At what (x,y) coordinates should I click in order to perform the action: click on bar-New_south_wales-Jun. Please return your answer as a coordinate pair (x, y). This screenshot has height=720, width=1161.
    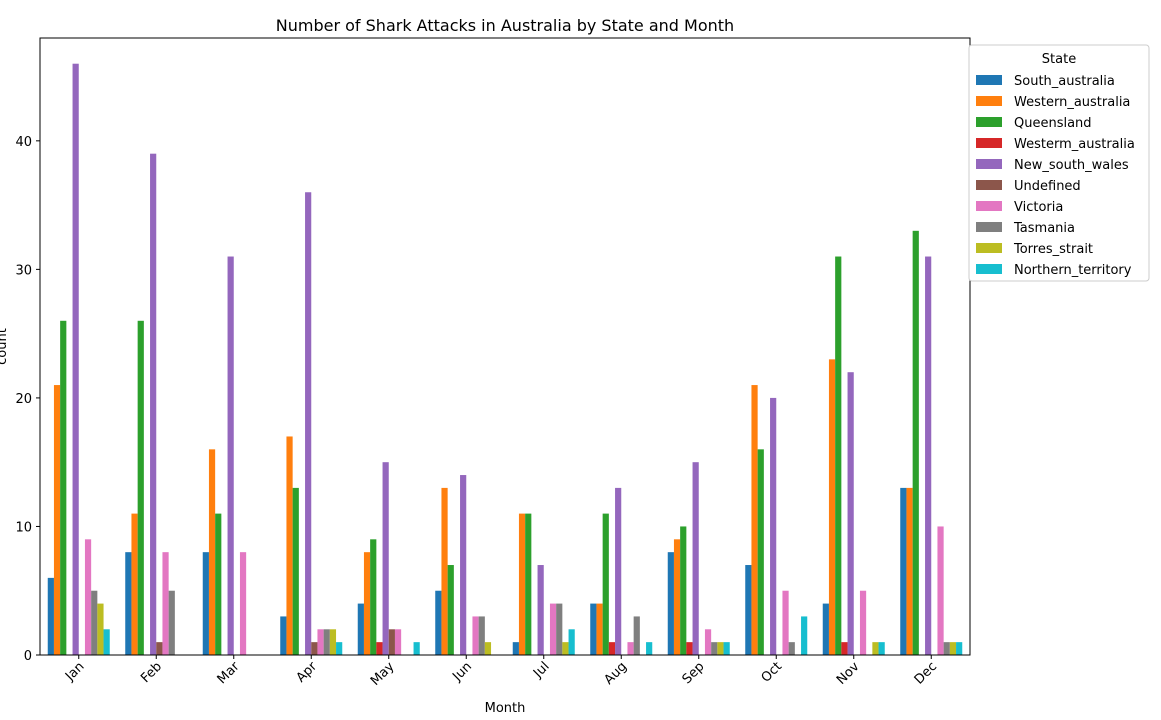
    Looking at the image, I should click on (463, 565).